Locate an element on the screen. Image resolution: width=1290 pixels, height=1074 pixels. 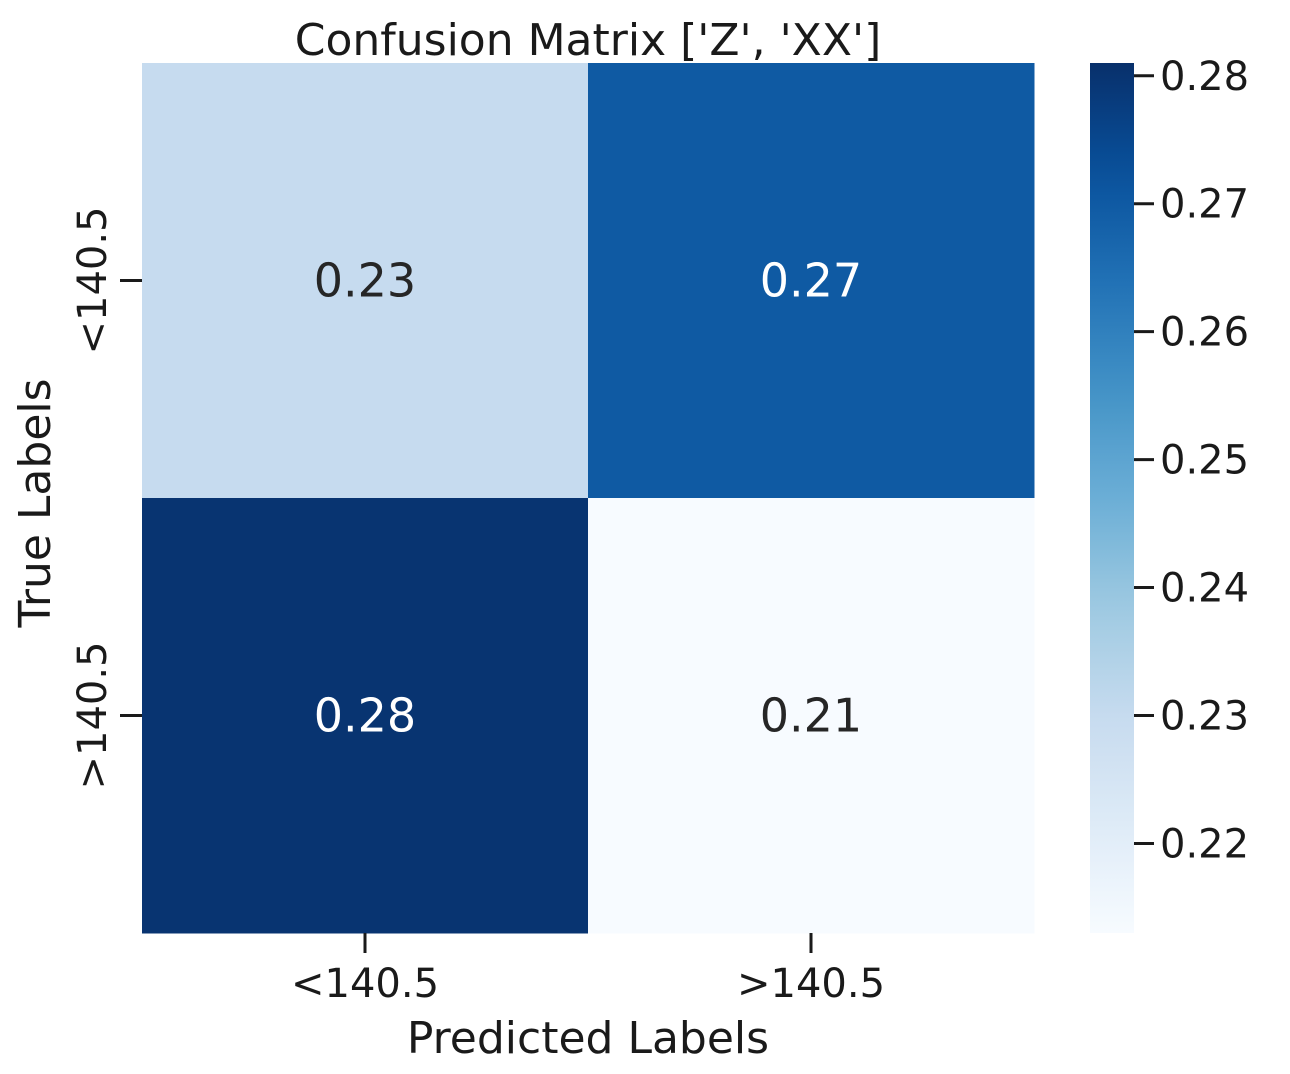
x-axis-label: Predicted Labels is located at coordinates (588, 1038).